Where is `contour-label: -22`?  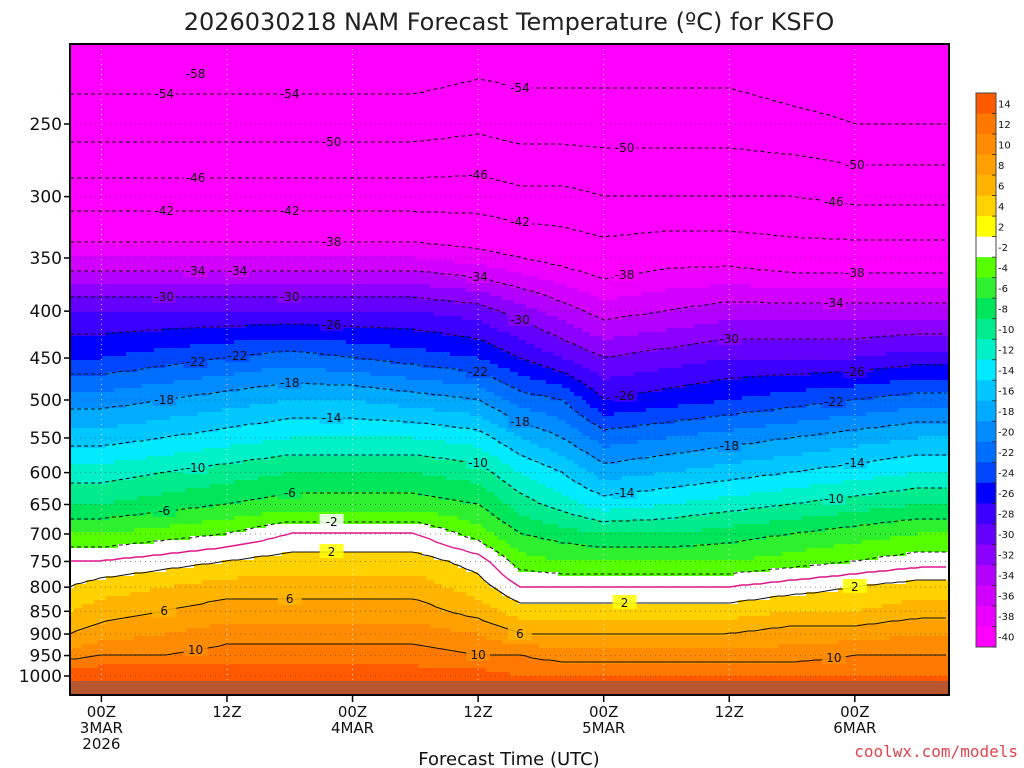 contour-label: -22 is located at coordinates (834, 402).